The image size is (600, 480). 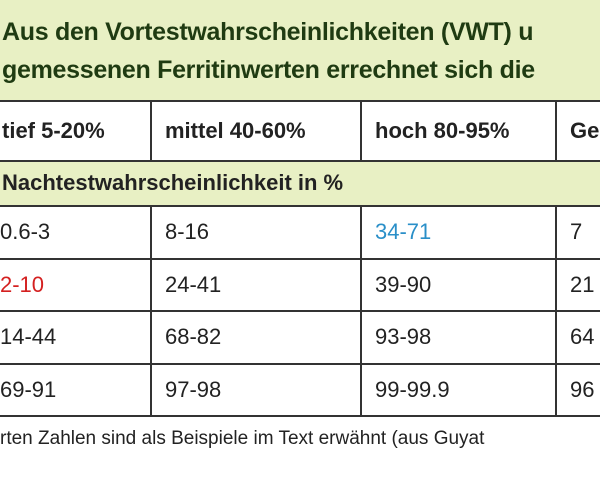 I want to click on cell: 39-90, so click(x=403, y=284).